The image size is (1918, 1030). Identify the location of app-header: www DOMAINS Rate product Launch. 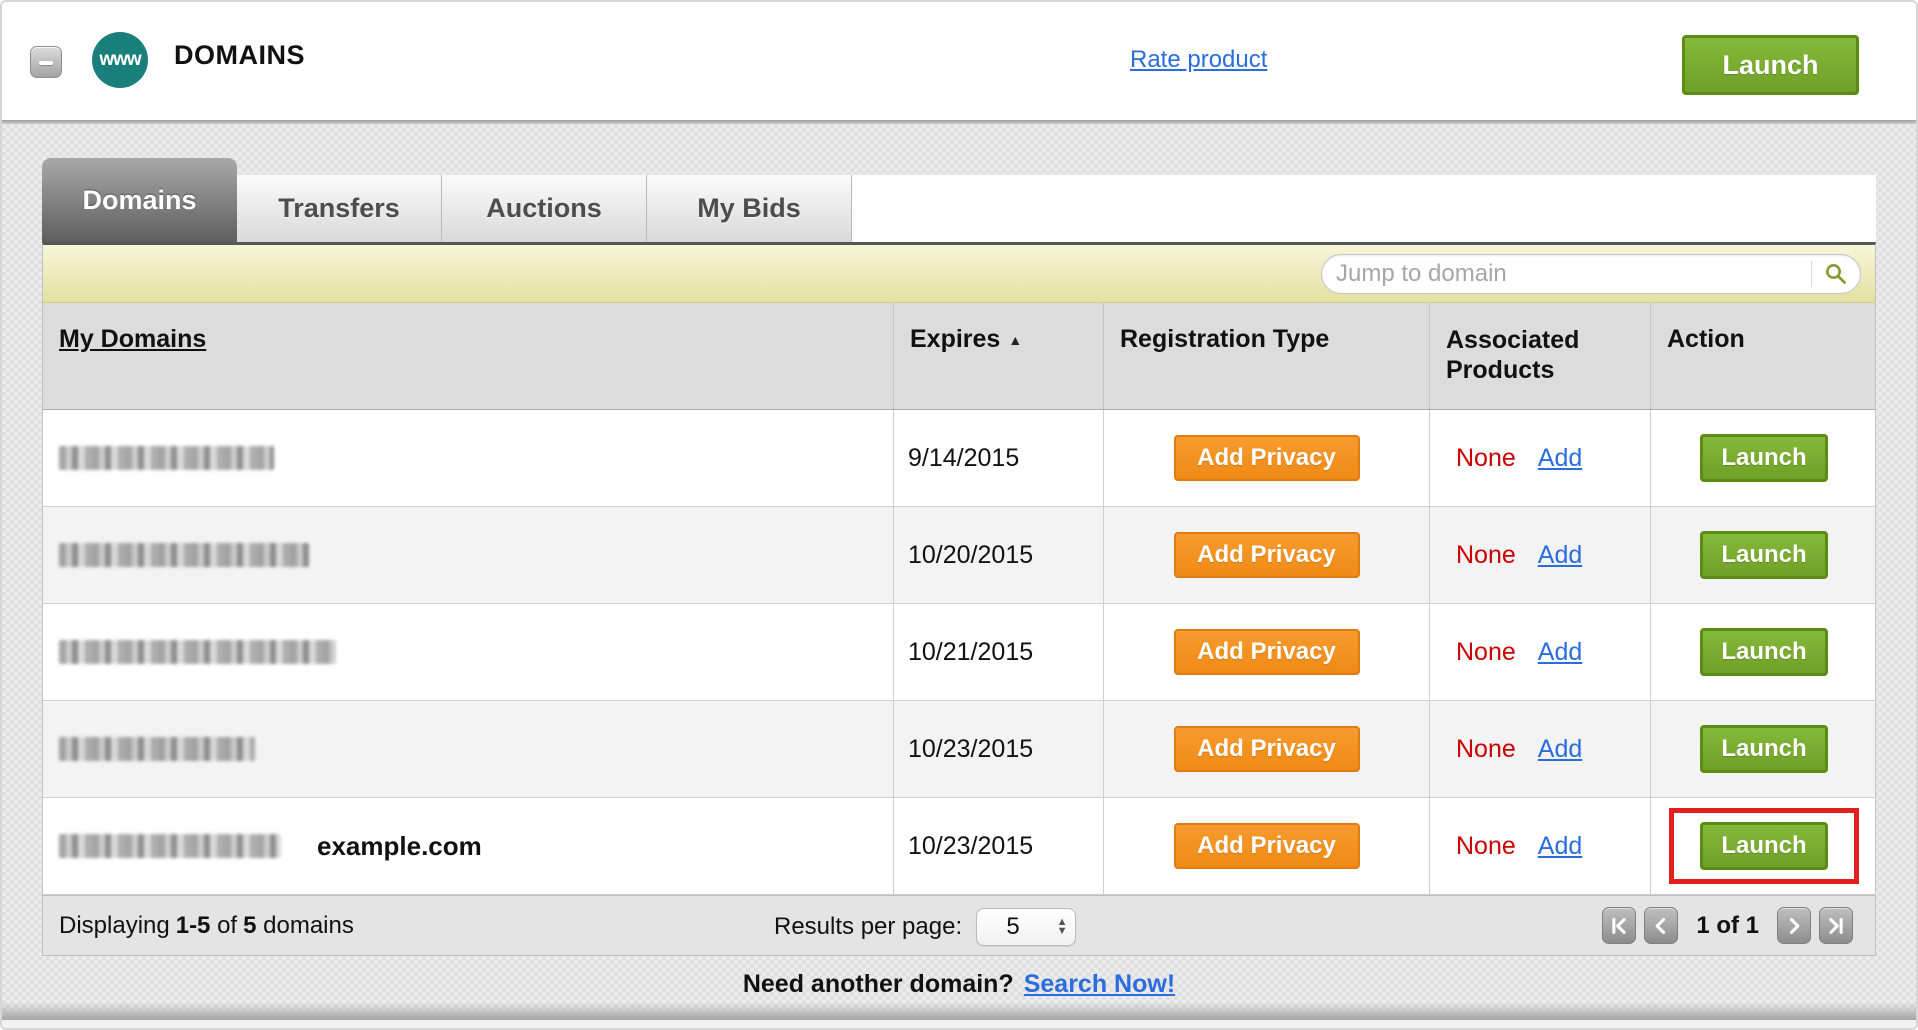
(959, 61).